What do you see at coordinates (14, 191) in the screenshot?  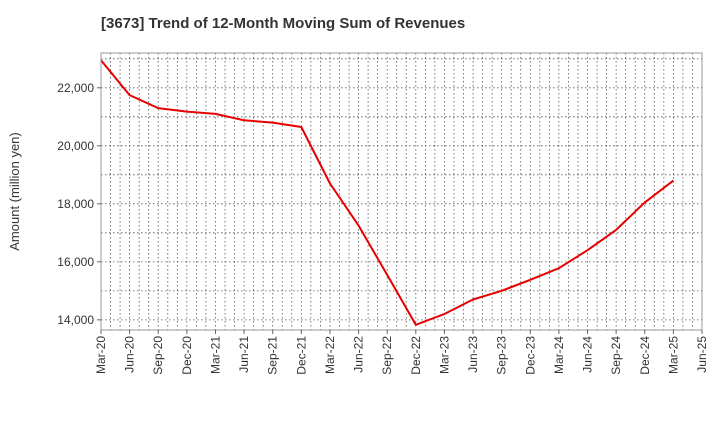 I see `y-axis-title: Amount (million yen)` at bounding box center [14, 191].